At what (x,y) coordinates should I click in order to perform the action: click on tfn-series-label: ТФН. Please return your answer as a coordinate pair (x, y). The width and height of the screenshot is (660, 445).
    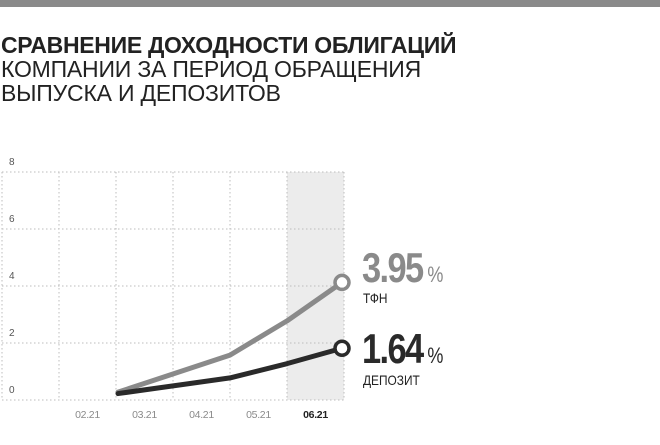
    Looking at the image, I should click on (375, 298).